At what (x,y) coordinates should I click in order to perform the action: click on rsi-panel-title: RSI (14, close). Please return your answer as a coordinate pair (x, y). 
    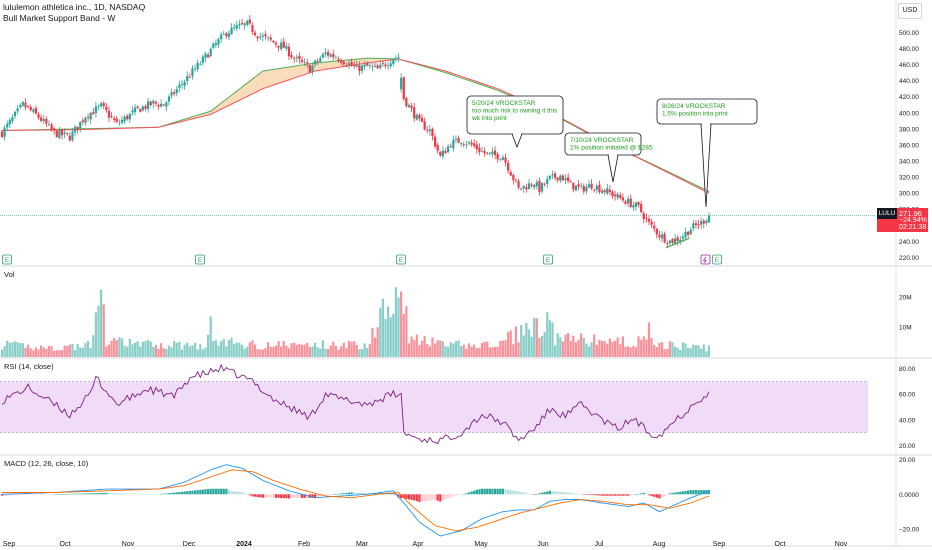
    Looking at the image, I should click on (29, 366).